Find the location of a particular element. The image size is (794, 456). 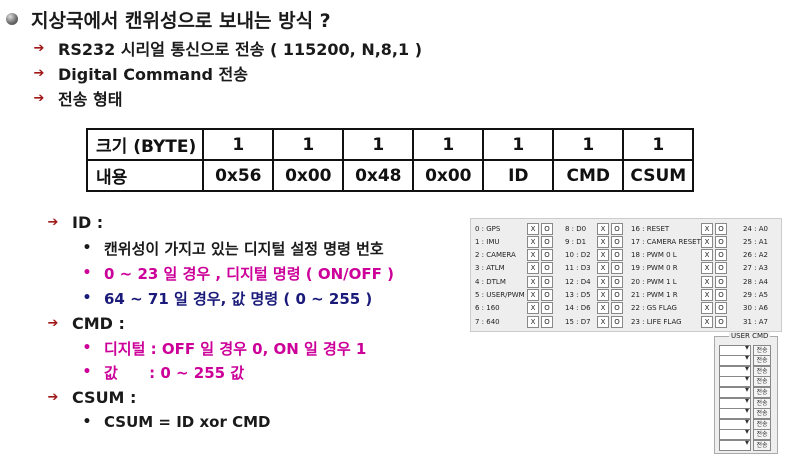

command-row: 31 : A7 is located at coordinates (760, 321).